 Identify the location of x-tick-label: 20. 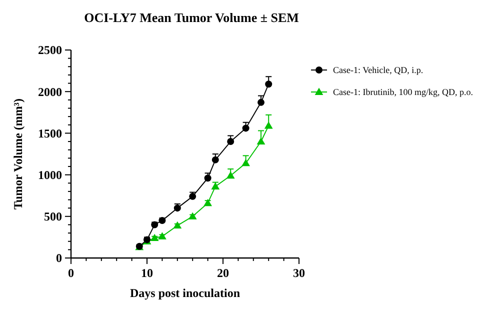
(223, 273).